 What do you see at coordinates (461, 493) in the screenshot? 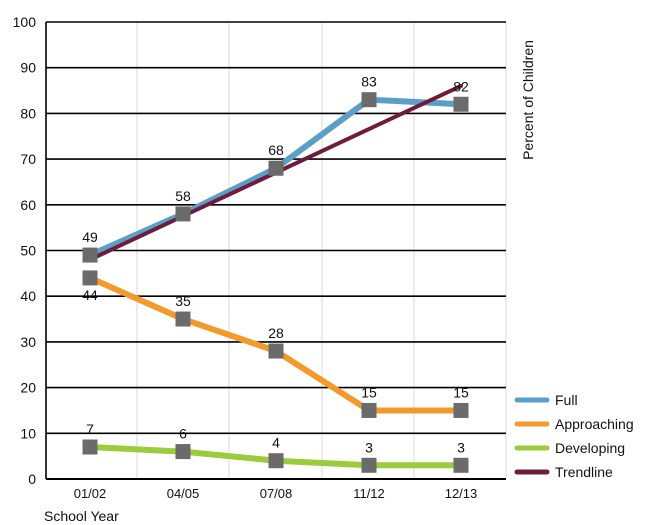
I see `x-tick-12-13: 12/13` at bounding box center [461, 493].